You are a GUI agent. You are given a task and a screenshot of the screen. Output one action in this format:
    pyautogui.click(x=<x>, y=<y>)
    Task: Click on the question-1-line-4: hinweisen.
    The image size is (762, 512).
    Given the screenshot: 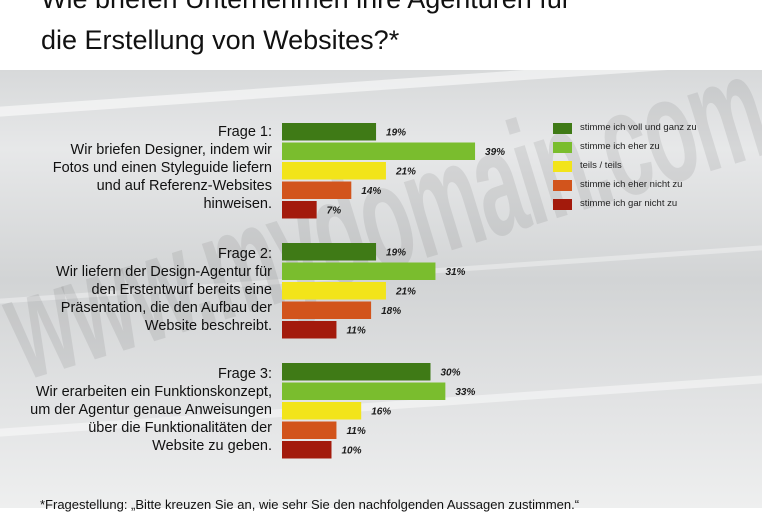 What is the action you would take?
    pyautogui.click(x=237, y=204)
    